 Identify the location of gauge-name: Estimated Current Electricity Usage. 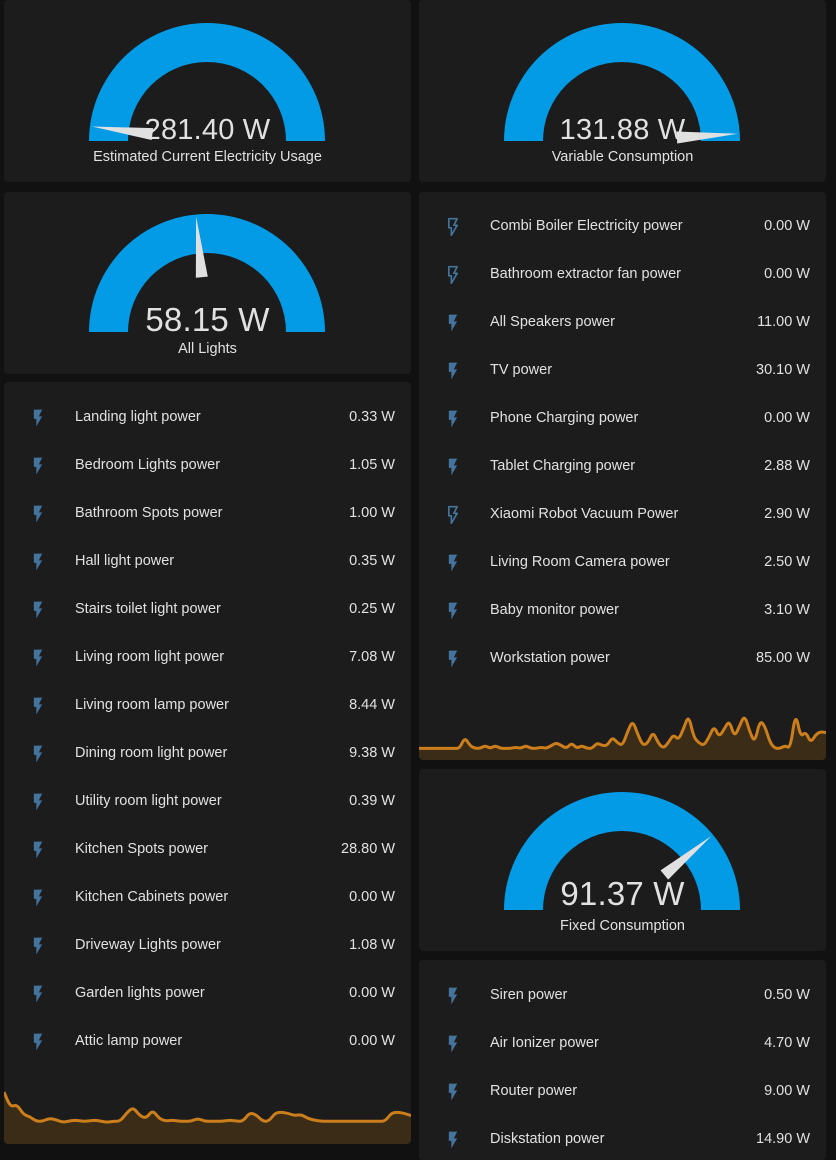
(207, 157).